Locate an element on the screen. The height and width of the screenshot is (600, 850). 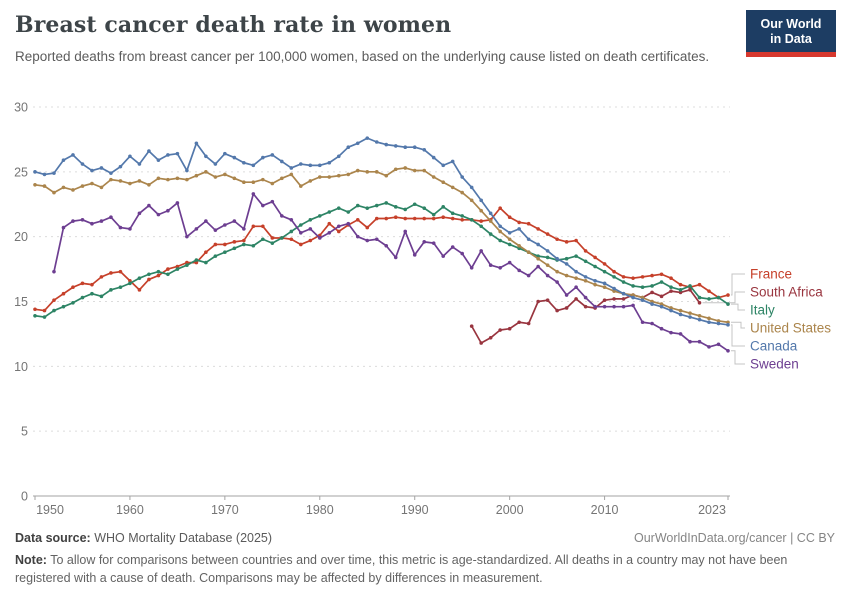
y-axis-label-15: 15 is located at coordinates (21, 302).